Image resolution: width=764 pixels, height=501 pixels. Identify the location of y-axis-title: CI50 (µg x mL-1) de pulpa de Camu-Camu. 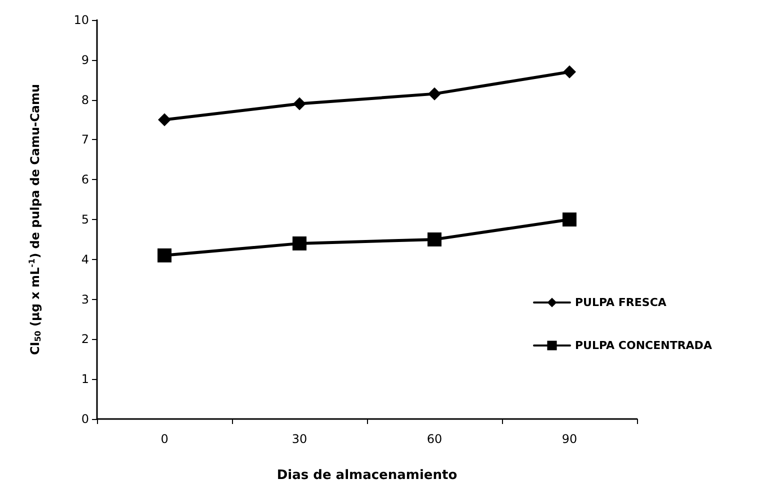
(35, 220).